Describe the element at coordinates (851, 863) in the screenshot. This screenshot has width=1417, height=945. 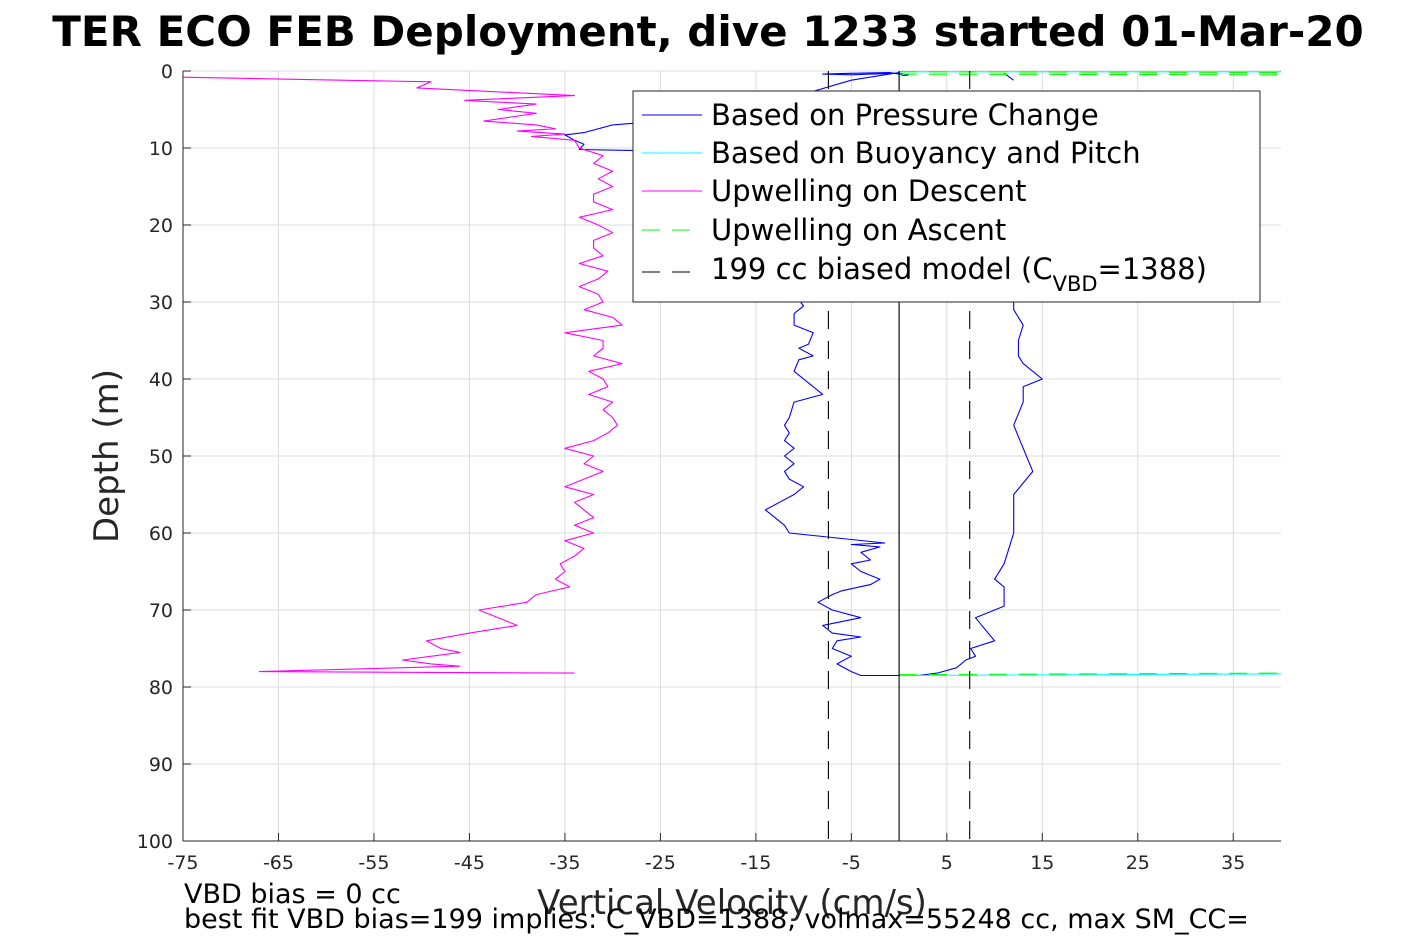
I see `x-tick-label: -5` at that location.